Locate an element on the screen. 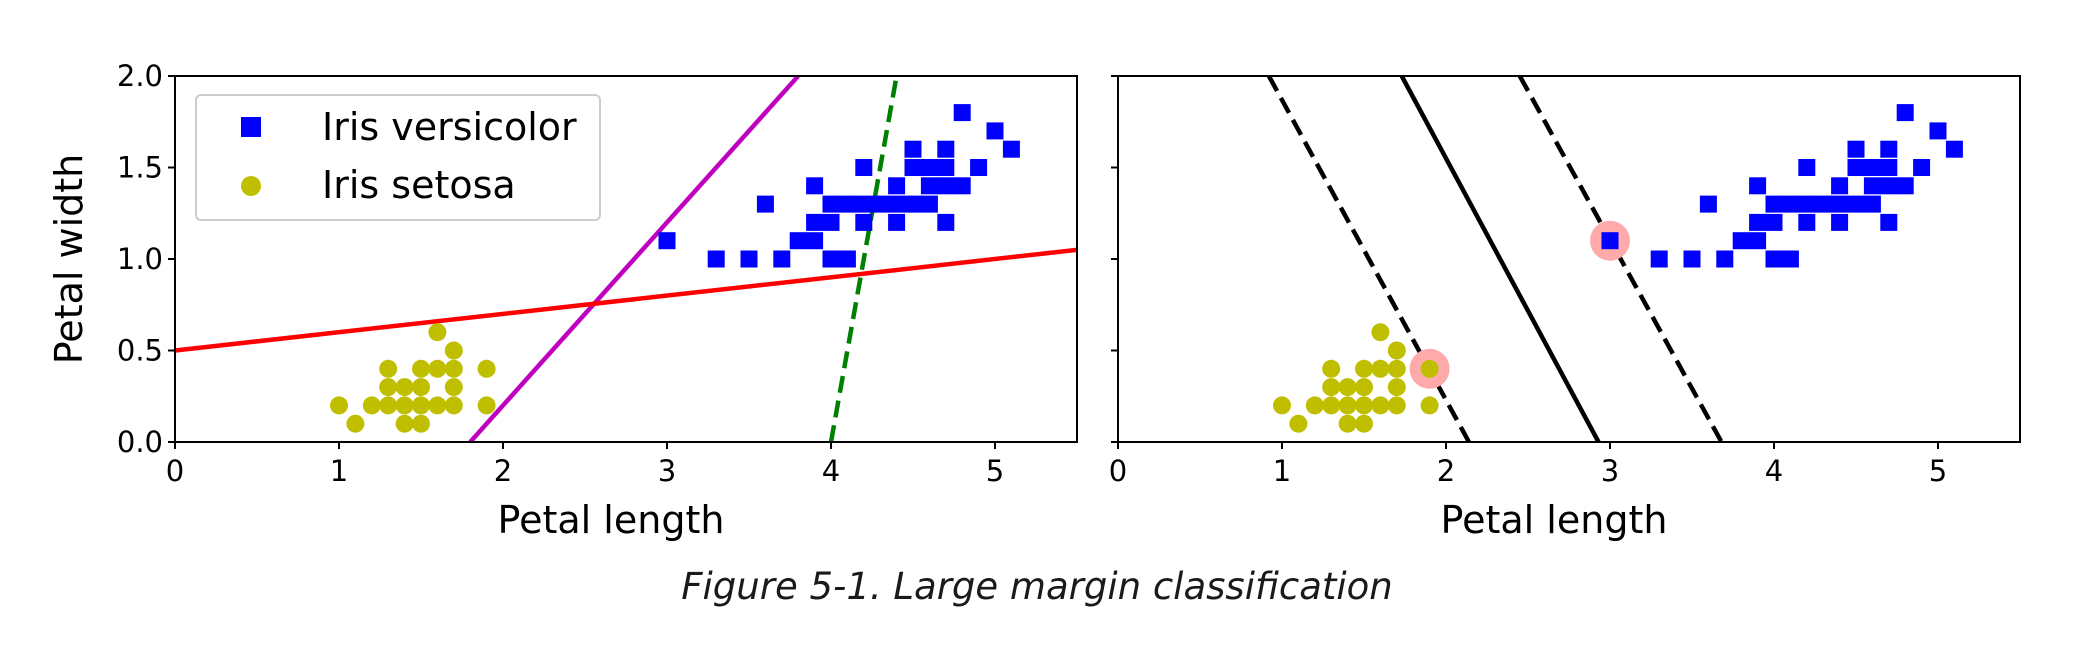 This screenshot has height=646, width=2074. legend-box is located at coordinates (398, 157).